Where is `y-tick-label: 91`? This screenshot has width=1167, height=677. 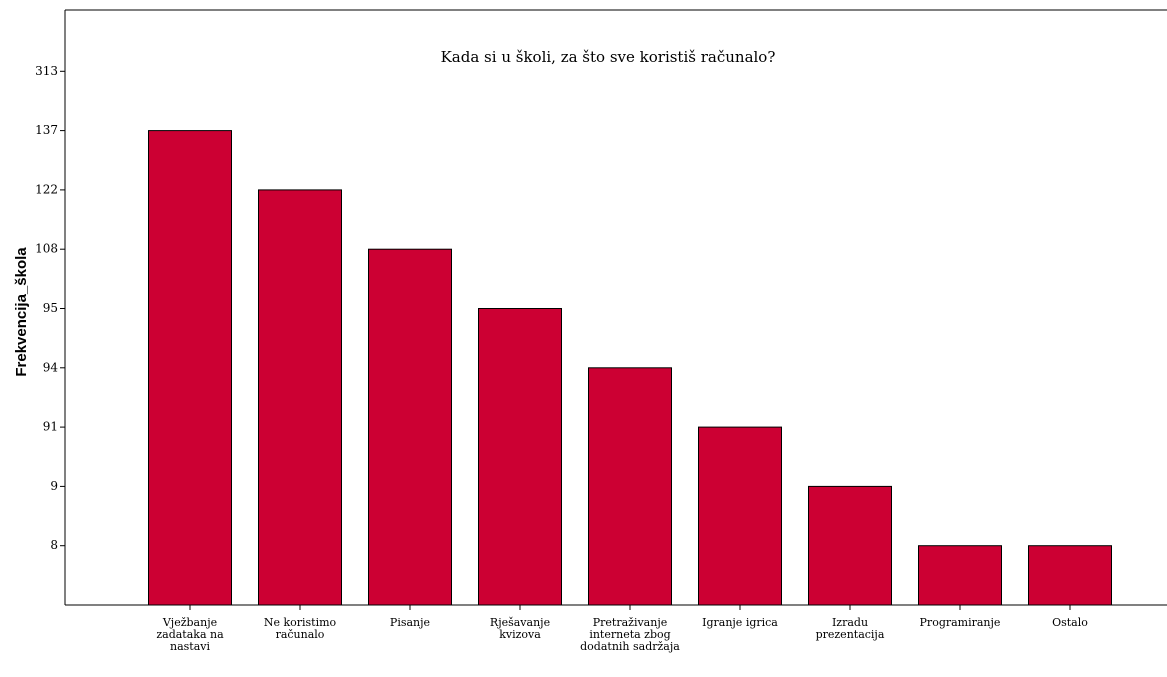
y-tick-label: 91 is located at coordinates (50, 427).